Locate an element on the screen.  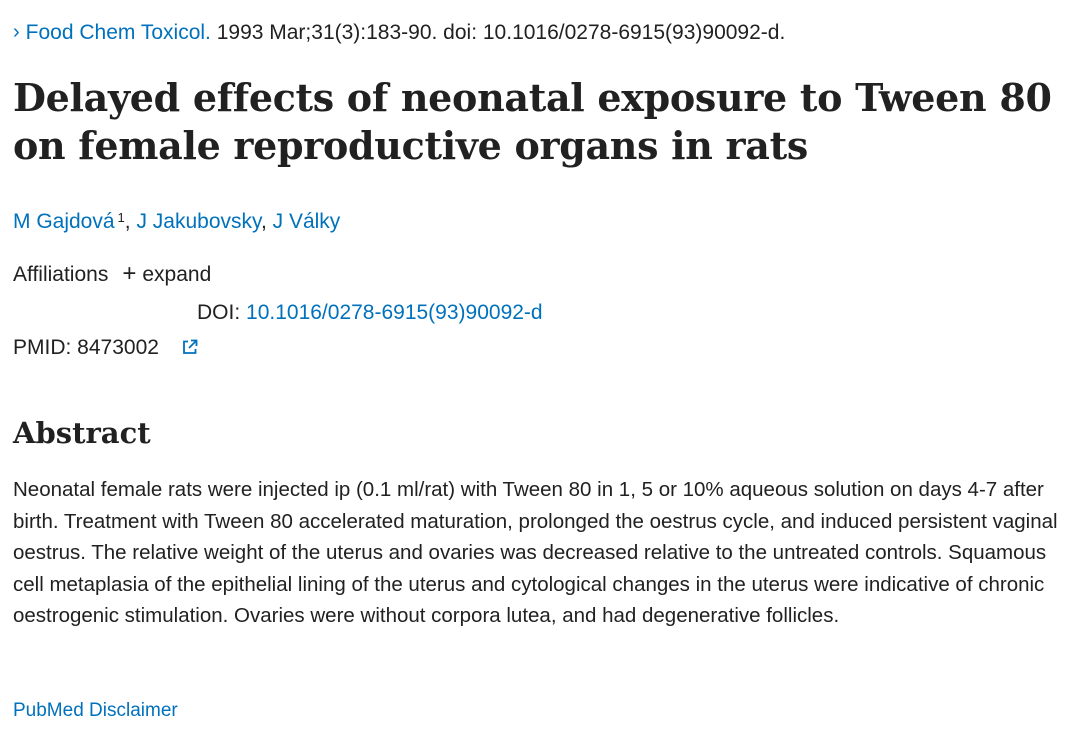
pmid-label: PMID: 8473002 is located at coordinates (86, 347).